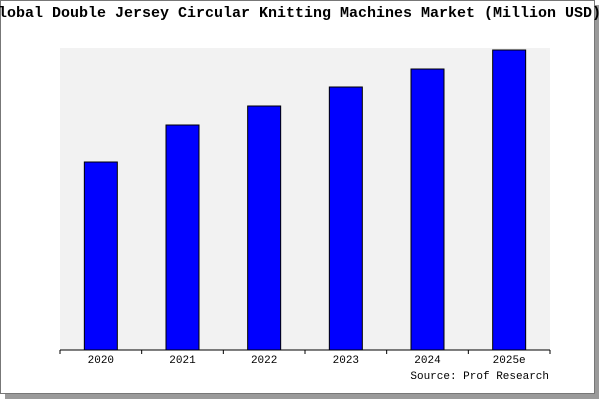 This screenshot has height=400, width=600. What do you see at coordinates (346, 361) in the screenshot?
I see `x-tick-label: 2023` at bounding box center [346, 361].